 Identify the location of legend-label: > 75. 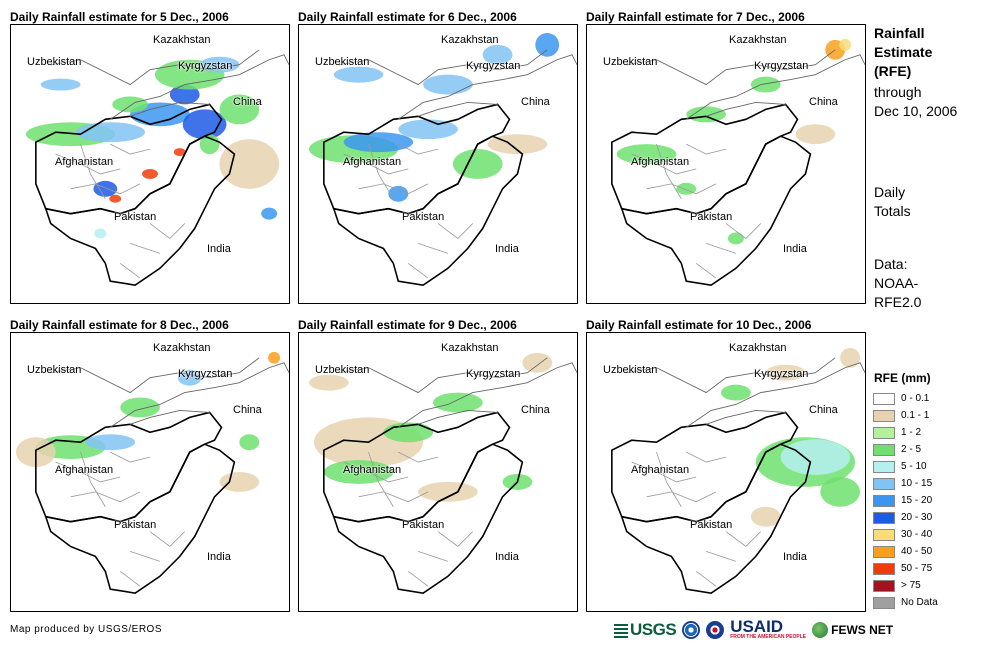
(911, 585).